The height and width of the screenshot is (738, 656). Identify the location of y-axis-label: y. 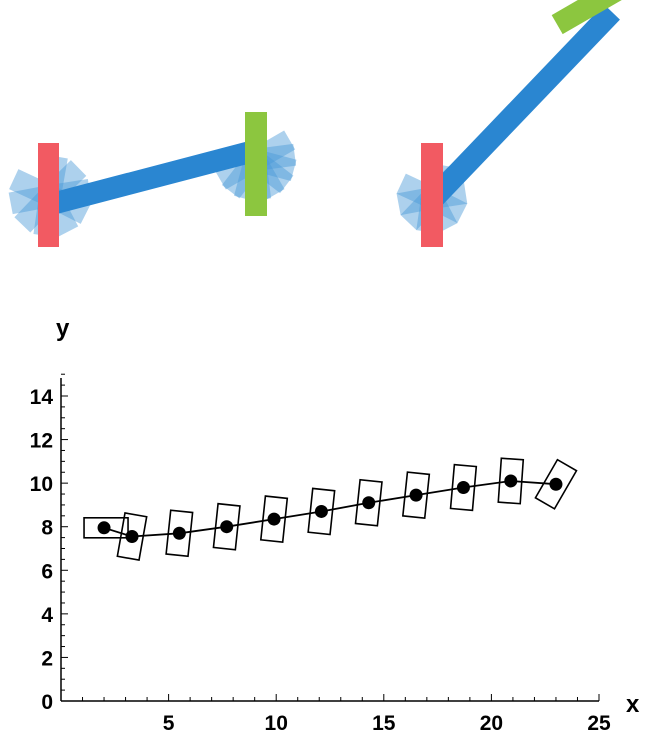
(63, 328).